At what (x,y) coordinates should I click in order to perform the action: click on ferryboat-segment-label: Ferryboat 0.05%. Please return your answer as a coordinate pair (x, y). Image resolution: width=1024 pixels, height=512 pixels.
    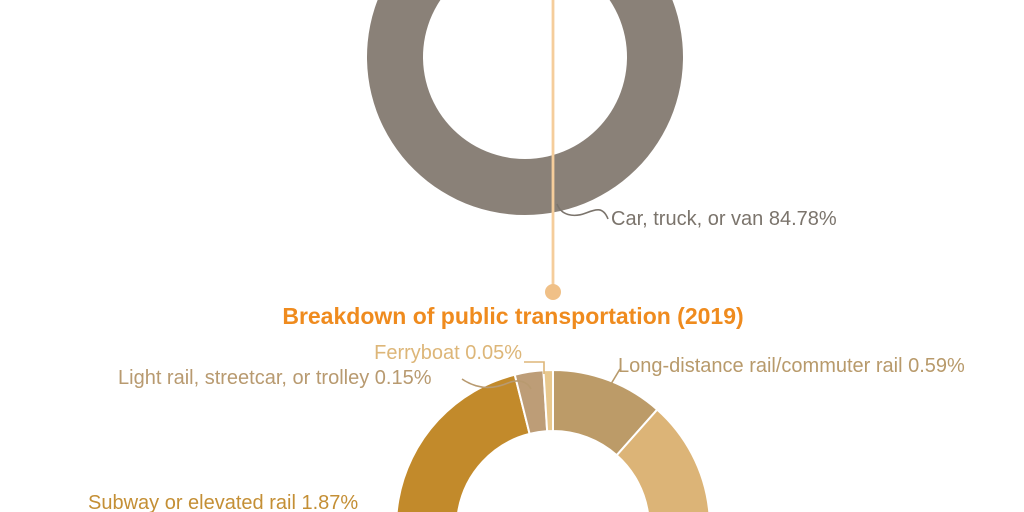
    Looking at the image, I should click on (448, 353).